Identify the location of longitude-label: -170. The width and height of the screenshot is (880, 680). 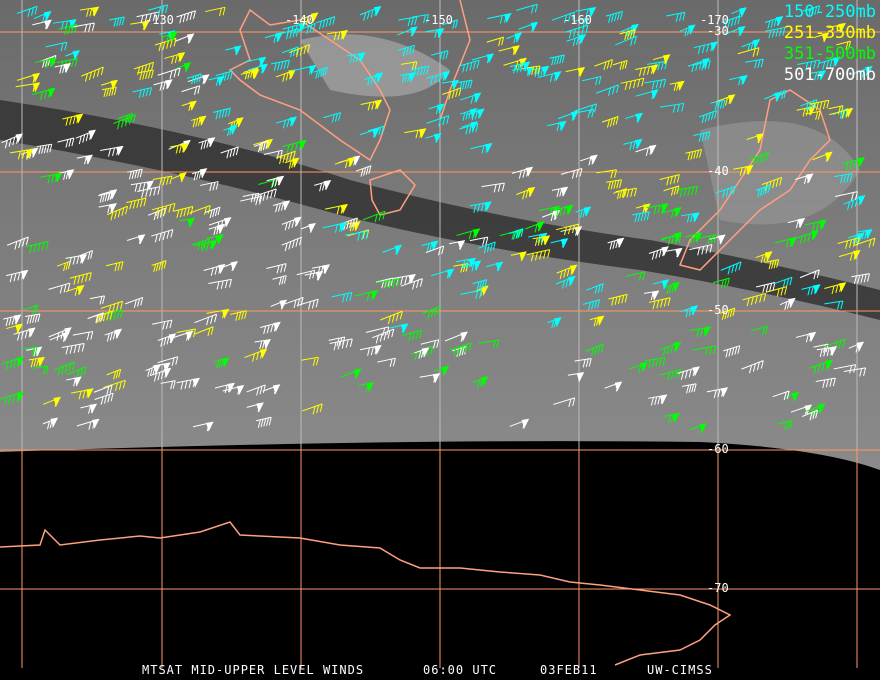
(714, 20).